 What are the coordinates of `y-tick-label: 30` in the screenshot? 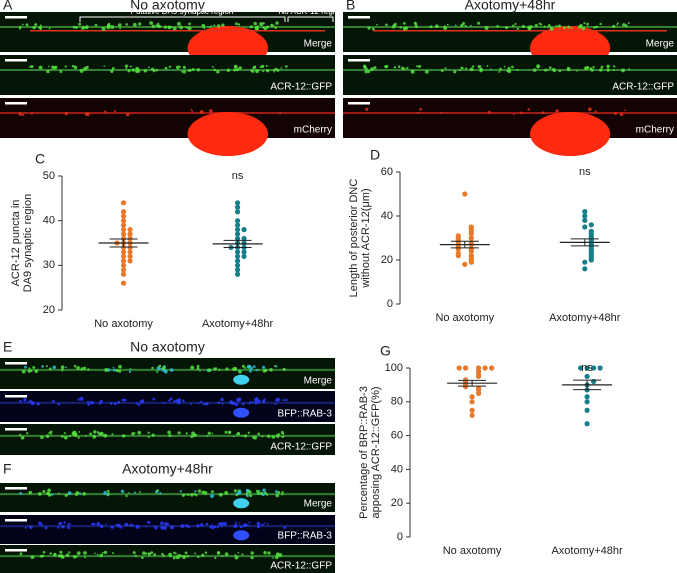 It's located at (49, 265).